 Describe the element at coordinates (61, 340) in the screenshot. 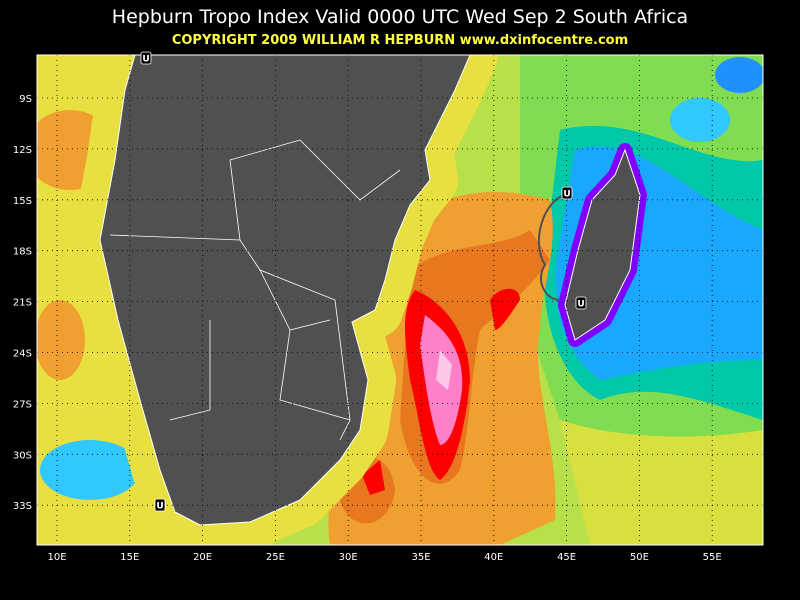

I see `field-orange` at that location.